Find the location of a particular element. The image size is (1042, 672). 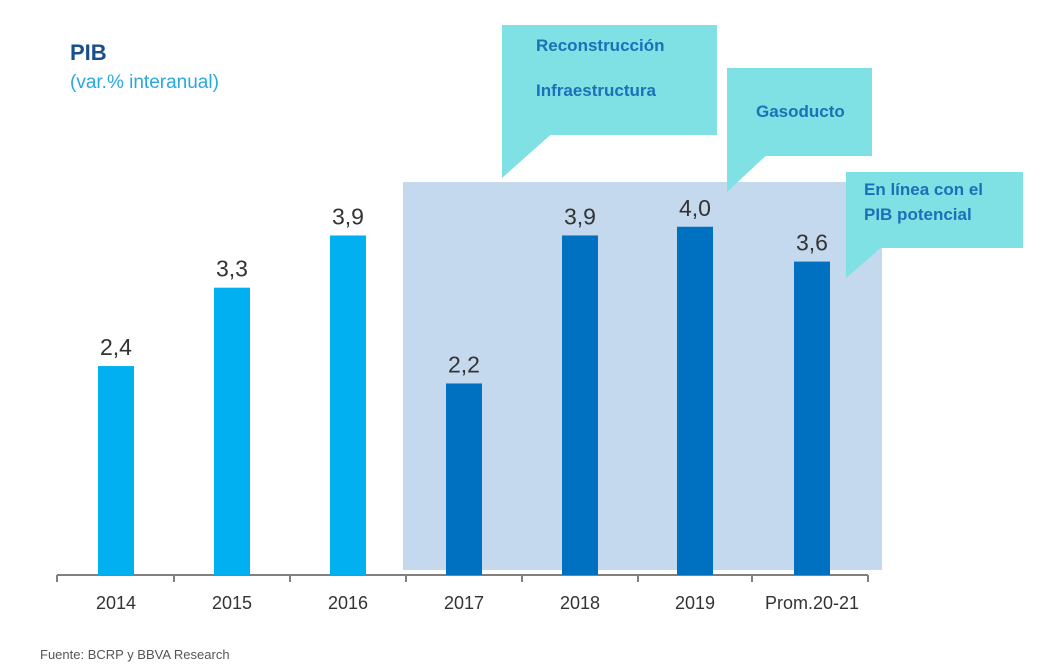

callout-gasoducto is located at coordinates (799, 112).